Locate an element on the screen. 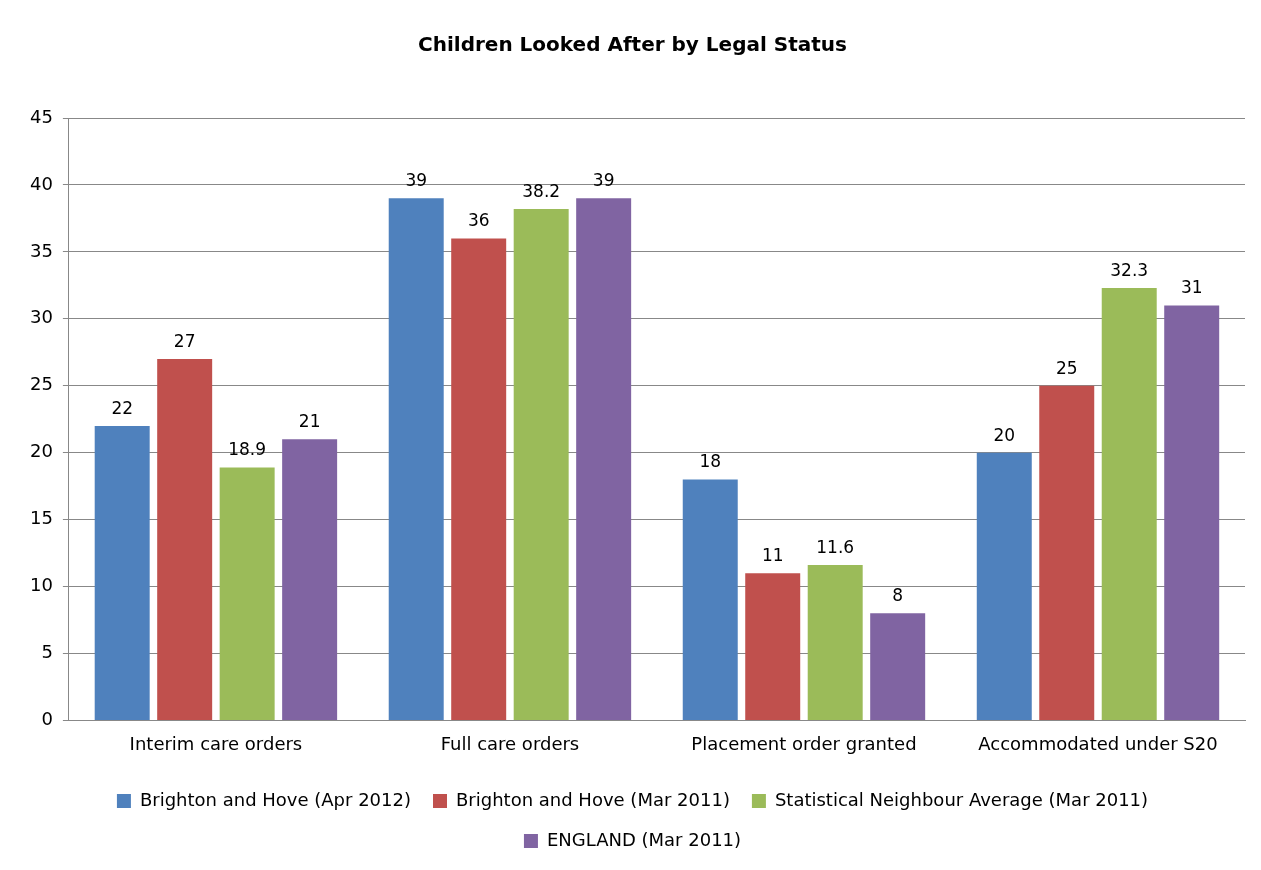  data-label: 22 is located at coordinates (122, 407).